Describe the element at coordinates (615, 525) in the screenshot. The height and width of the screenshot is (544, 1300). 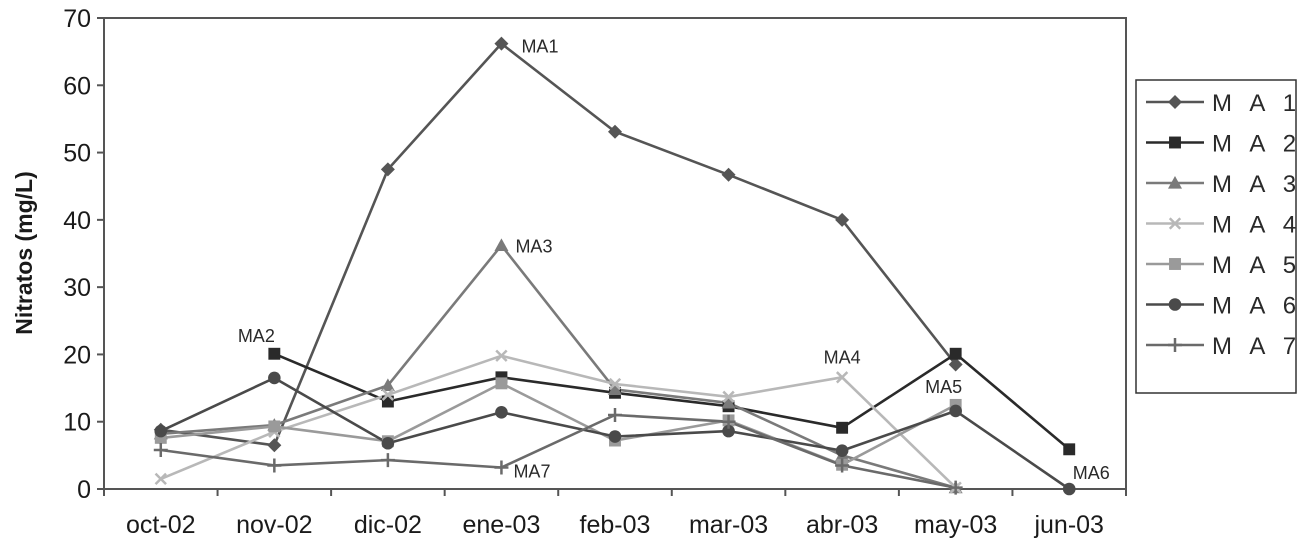
I see `x-tick-label: feb-03` at that location.